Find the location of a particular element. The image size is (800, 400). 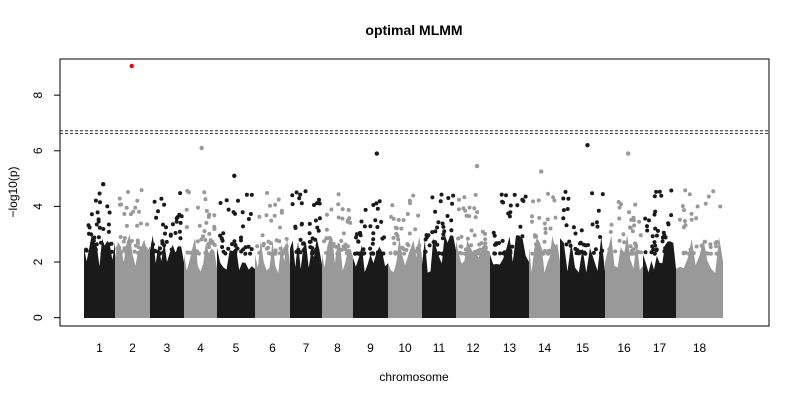

y-tick-label: 2 is located at coordinates (38, 261).